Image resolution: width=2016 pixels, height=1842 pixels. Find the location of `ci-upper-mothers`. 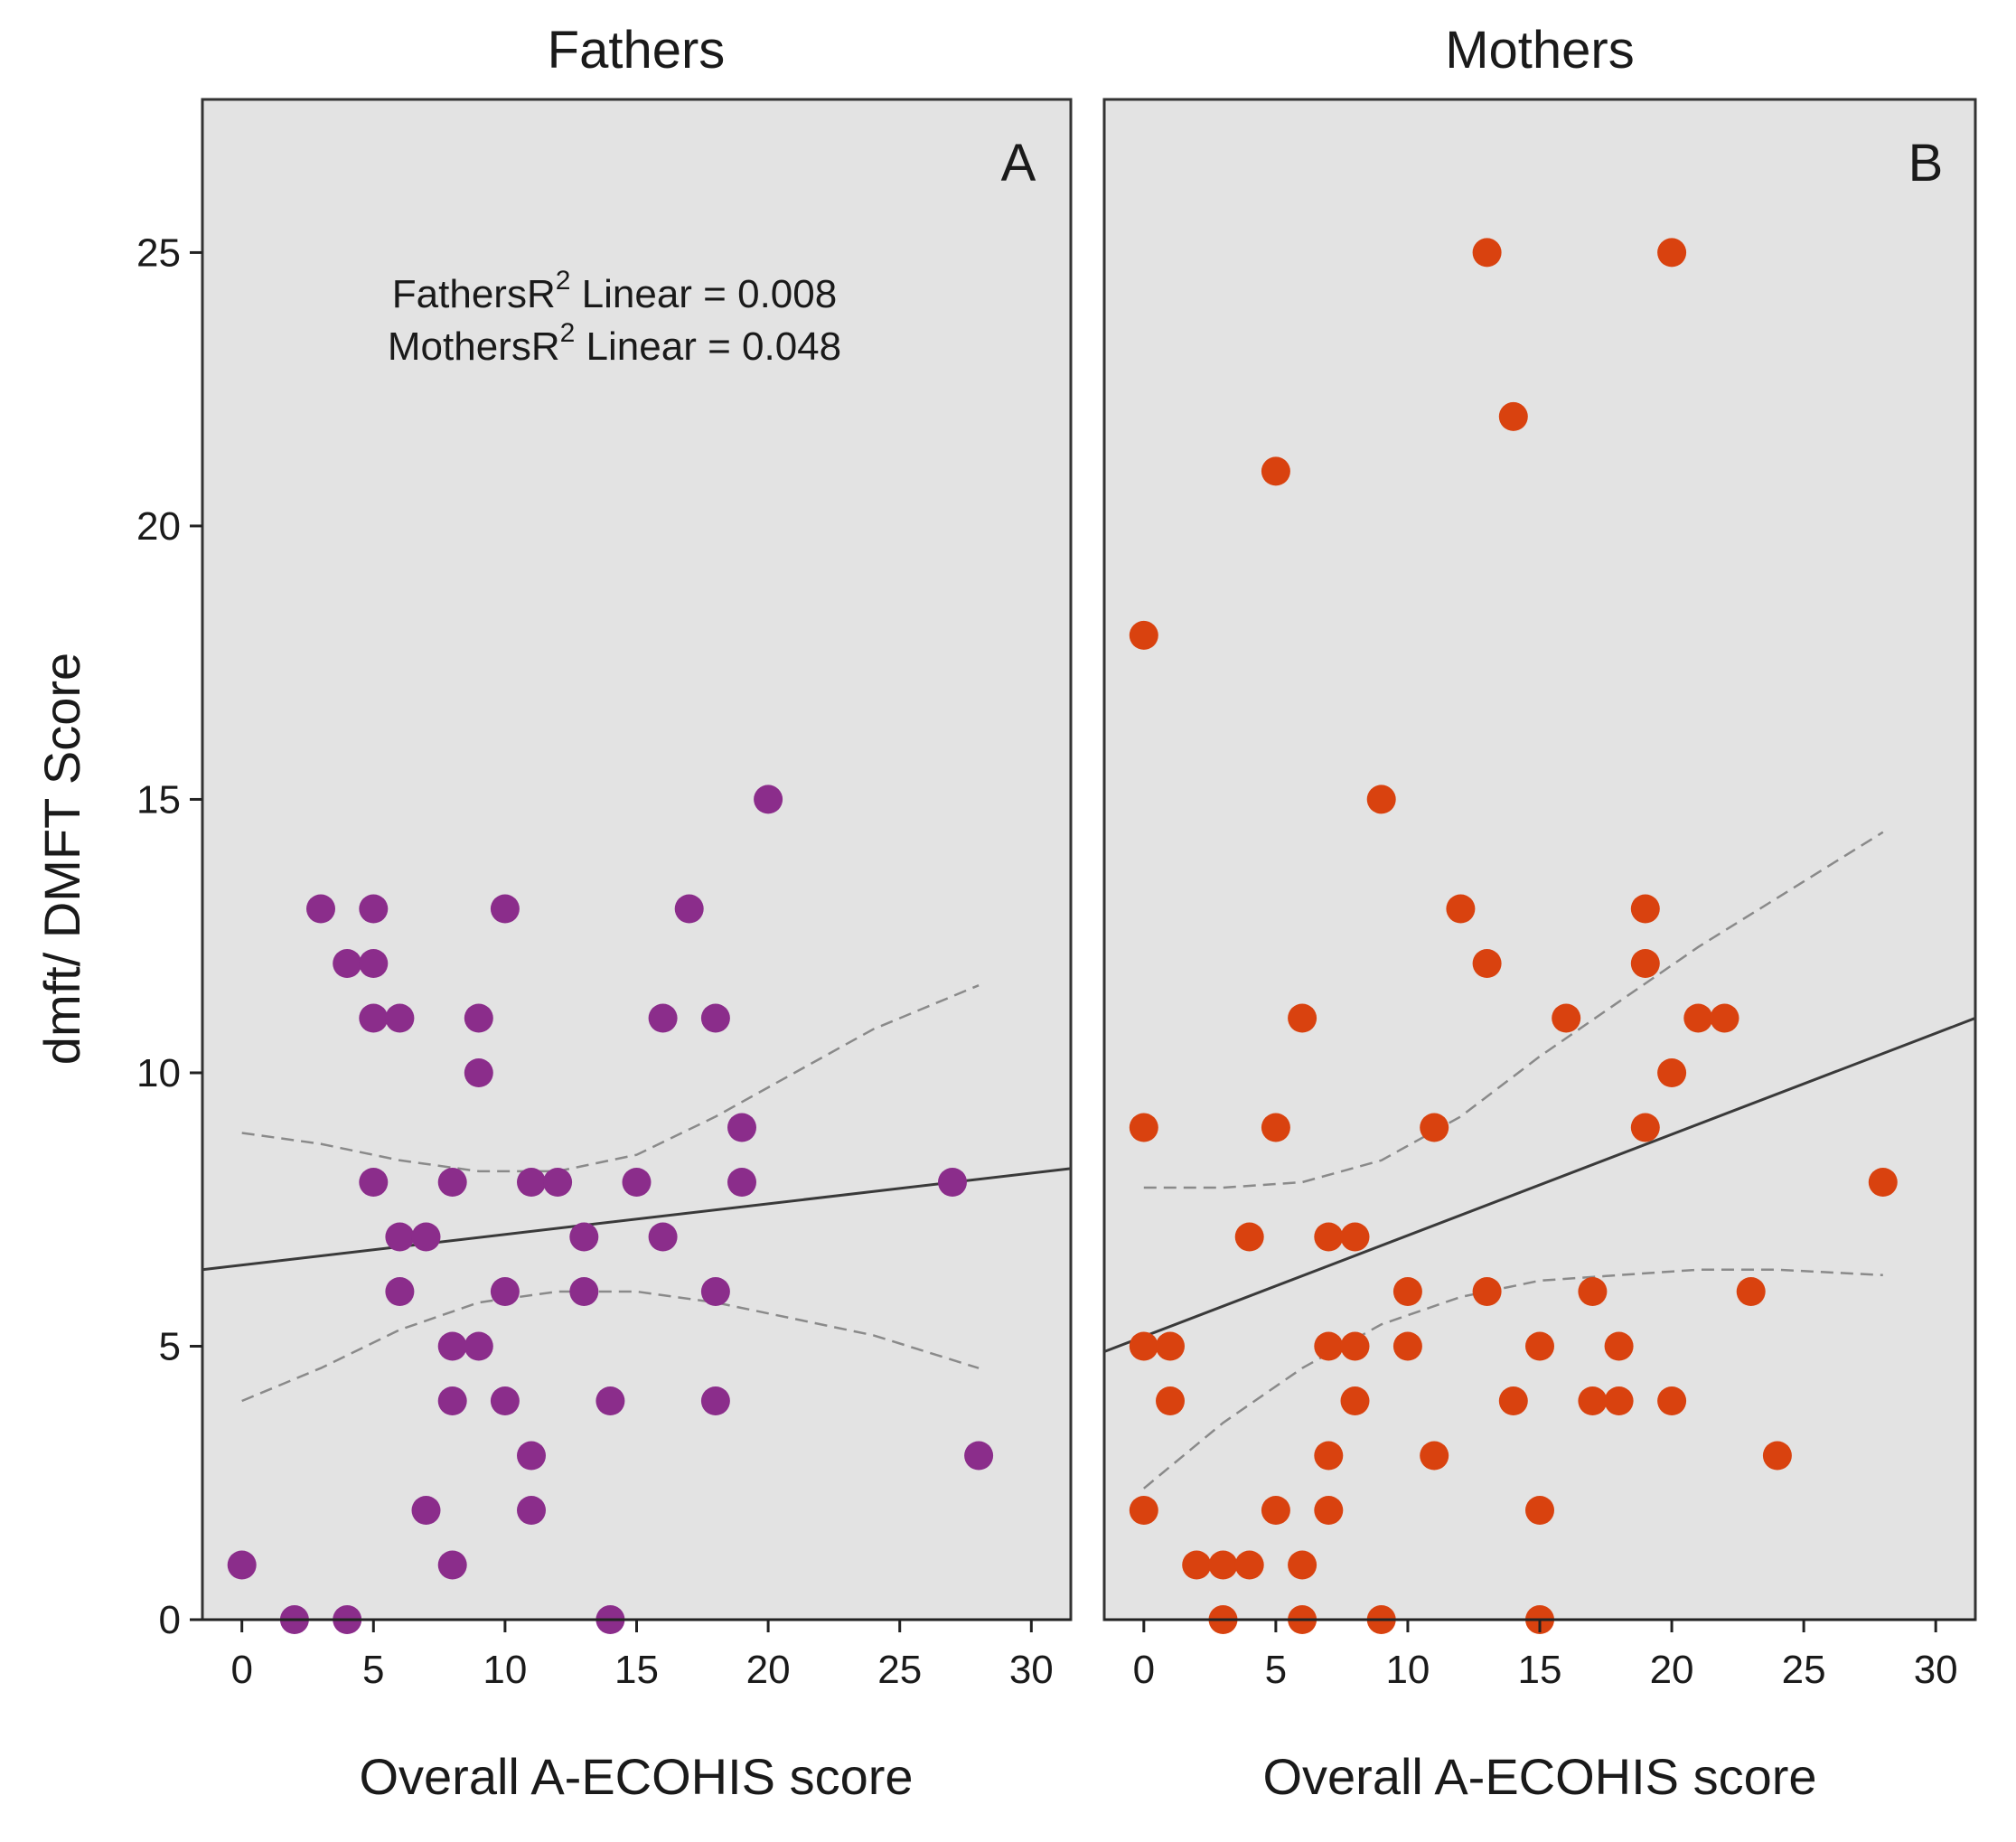

ci-upper-mothers is located at coordinates (1513, 1010).